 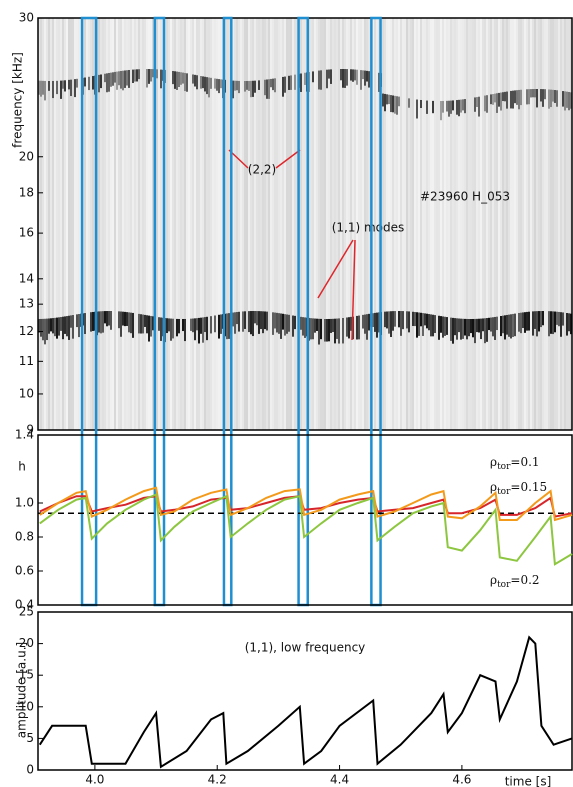 I want to click on legend-label: ρtor=0.1, so click(x=515, y=463).